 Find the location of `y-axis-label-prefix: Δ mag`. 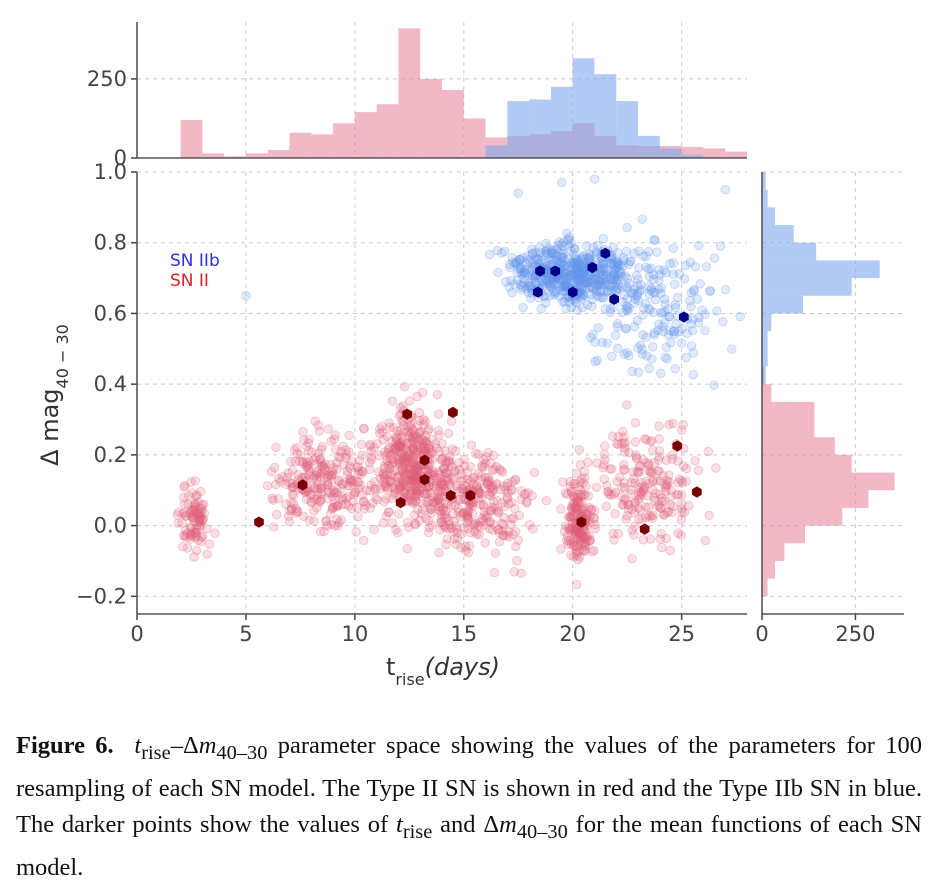

y-axis-label-prefix: Δ mag is located at coordinates (50, 426).